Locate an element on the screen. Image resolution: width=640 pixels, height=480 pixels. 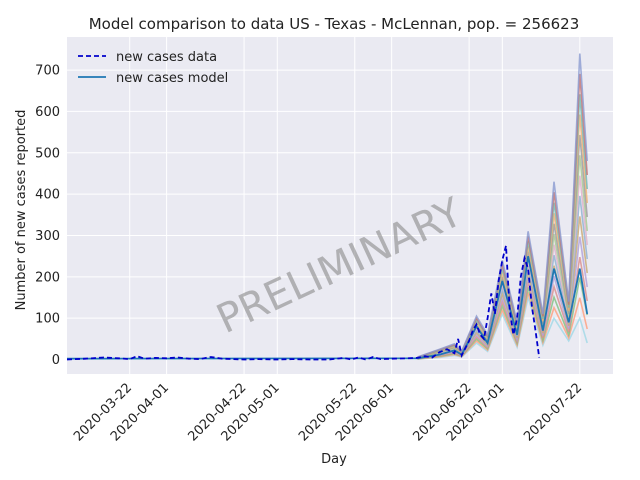
legend-model-label: new cases model is located at coordinates (172, 78).